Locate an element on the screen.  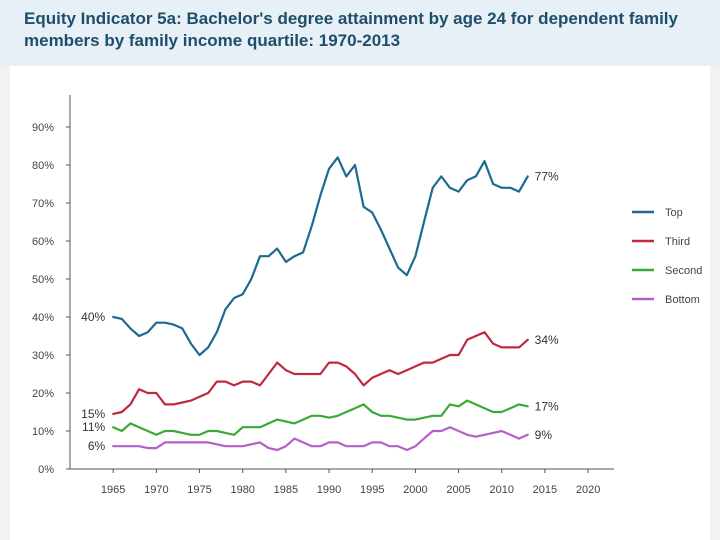
series-line-second is located at coordinates (320, 417).